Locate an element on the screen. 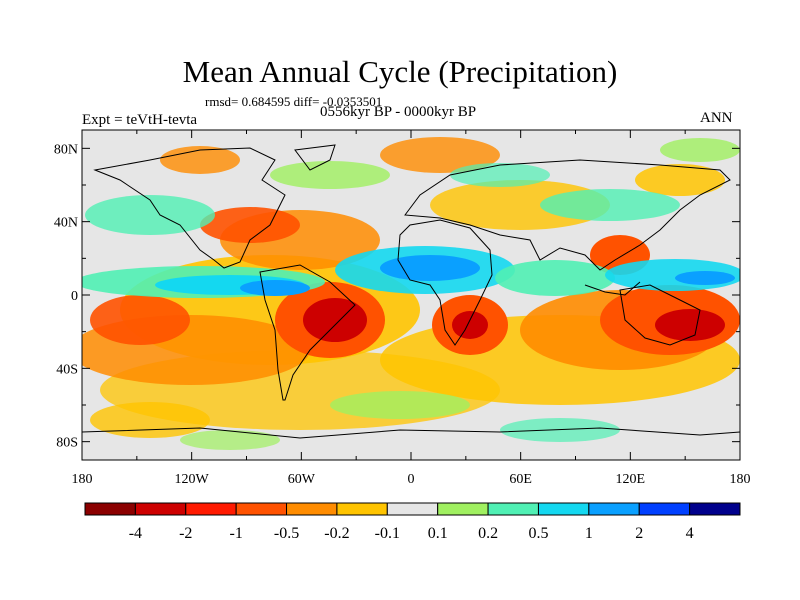 The height and width of the screenshot is (600, 800). colorbar-label: -1 is located at coordinates (235, 533).